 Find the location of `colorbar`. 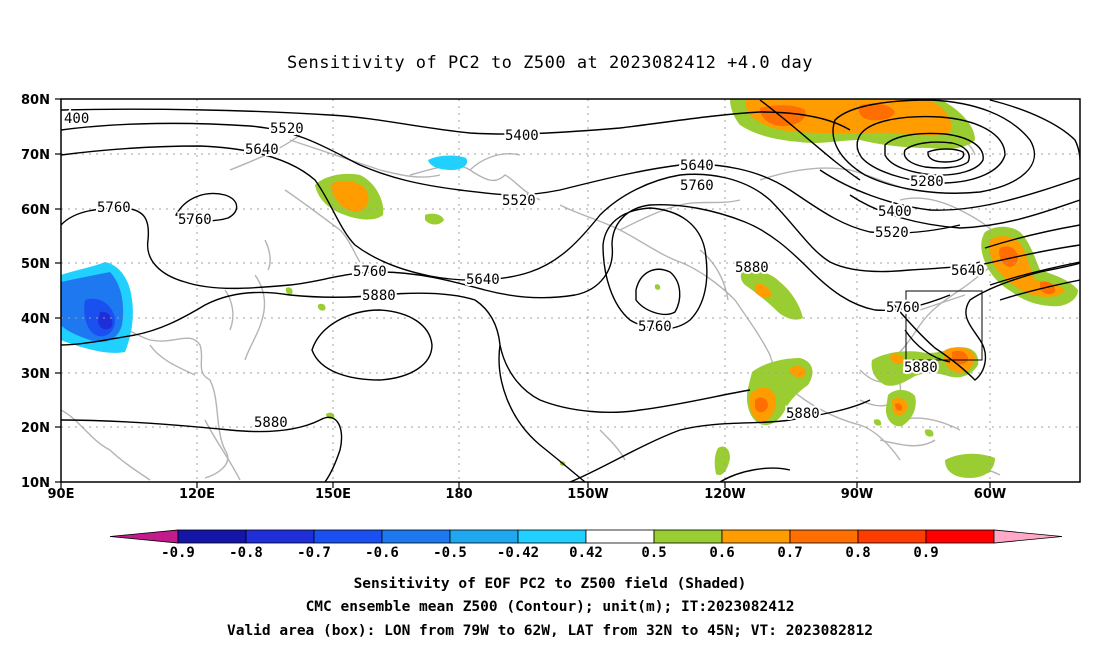

colorbar is located at coordinates (586, 536).